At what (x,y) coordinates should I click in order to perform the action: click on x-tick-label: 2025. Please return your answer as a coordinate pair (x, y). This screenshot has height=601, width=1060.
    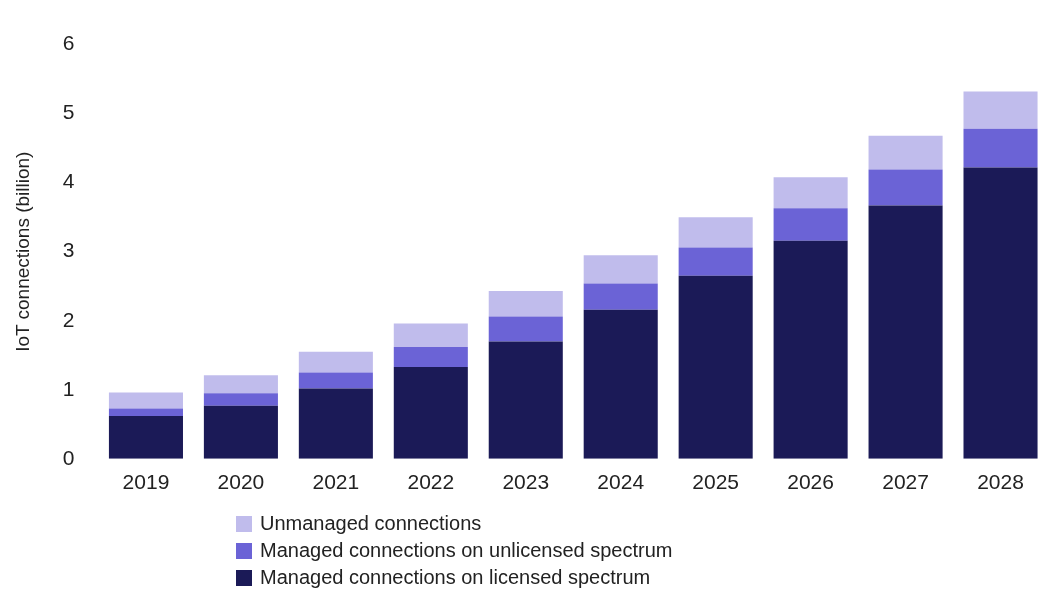
    Looking at the image, I should click on (716, 482).